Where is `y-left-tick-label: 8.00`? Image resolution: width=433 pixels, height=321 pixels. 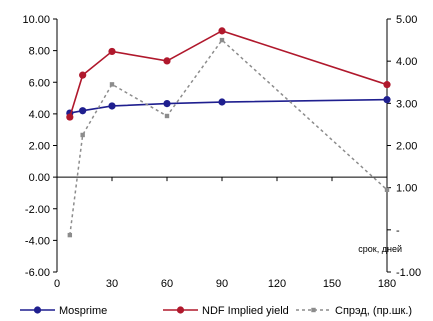
y-left-tick-label: 8.00 is located at coordinates (39, 52).